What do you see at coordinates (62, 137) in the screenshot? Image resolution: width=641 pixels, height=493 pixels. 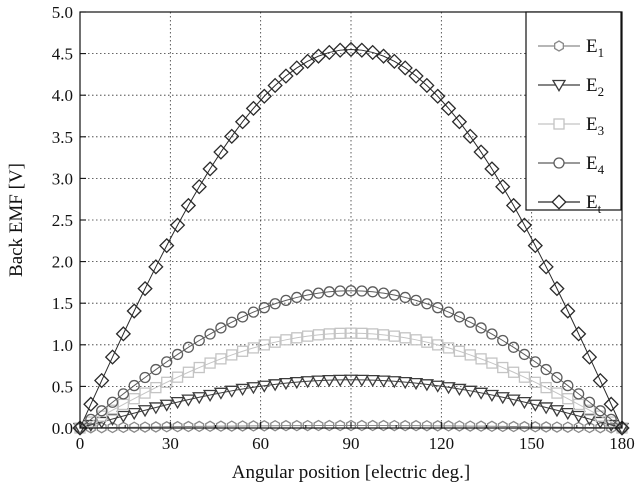 I see `y-tick-label: 3.5` at bounding box center [62, 137].